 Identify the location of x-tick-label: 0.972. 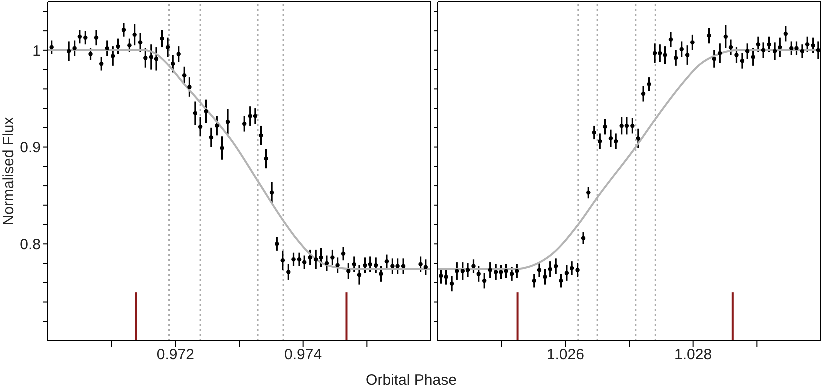
(175, 355).